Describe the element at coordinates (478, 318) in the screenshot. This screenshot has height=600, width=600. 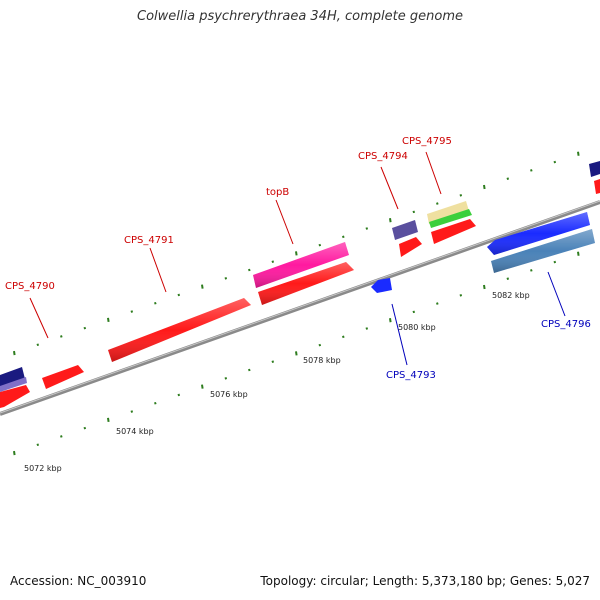
I see `label-leaders-reverse` at that location.